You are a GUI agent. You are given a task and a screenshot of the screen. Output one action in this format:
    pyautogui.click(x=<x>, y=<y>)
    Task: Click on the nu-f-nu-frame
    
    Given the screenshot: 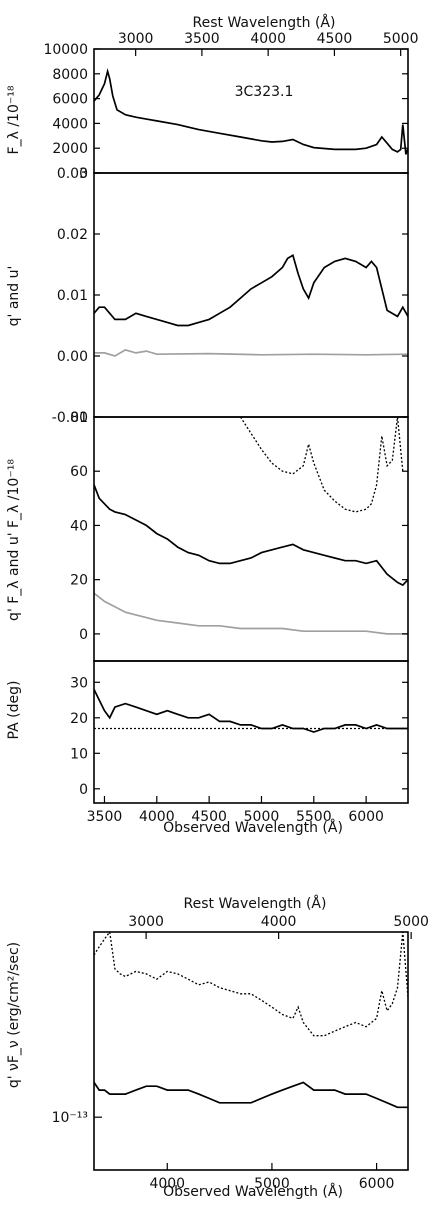 What is the action you would take?
    pyautogui.click(x=251, y=1051)
    